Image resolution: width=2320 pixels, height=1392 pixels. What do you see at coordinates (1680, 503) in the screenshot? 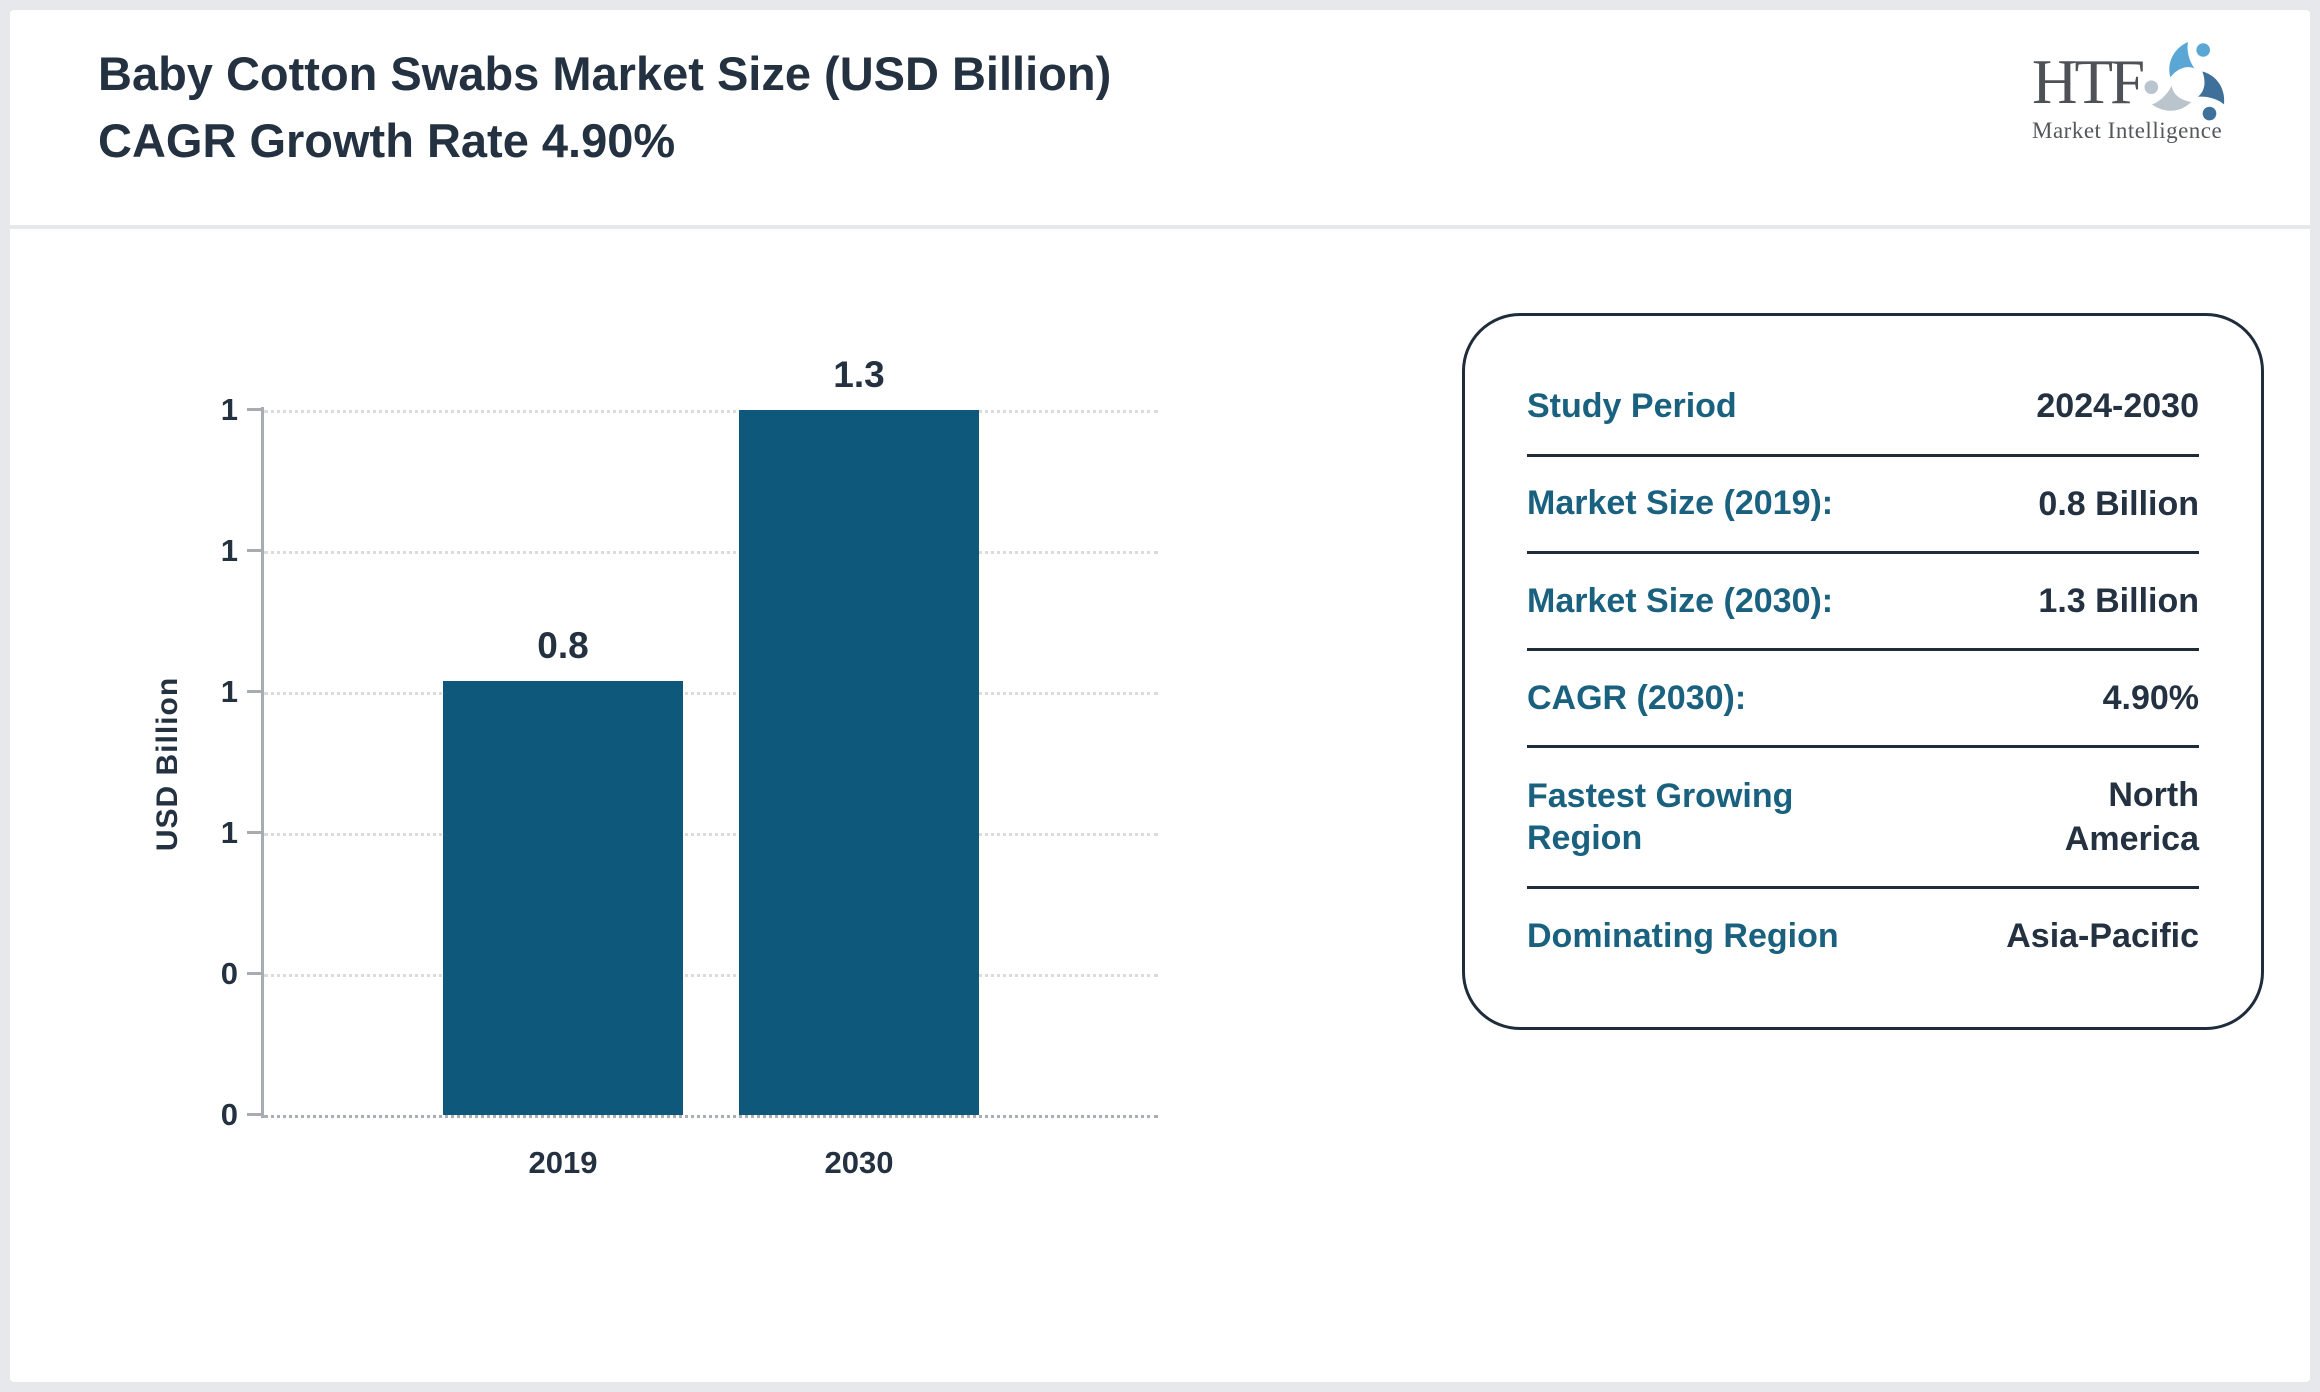
I see `row-label: Market Size (2019):` at bounding box center [1680, 503].